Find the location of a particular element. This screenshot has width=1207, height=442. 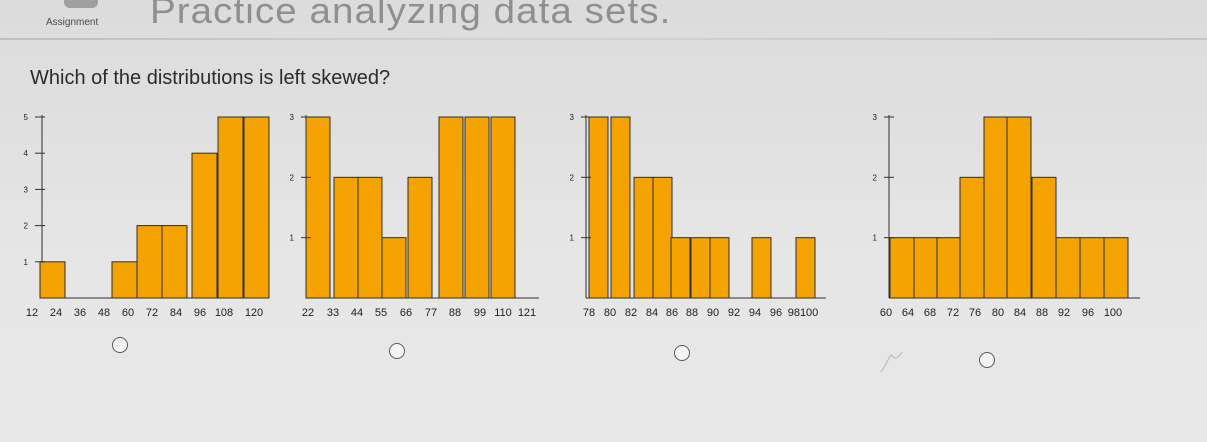

chart-option-2: 1 2 3 22 33 44 55 66 77 88 99 110 121 is located at coordinates (414, 216).